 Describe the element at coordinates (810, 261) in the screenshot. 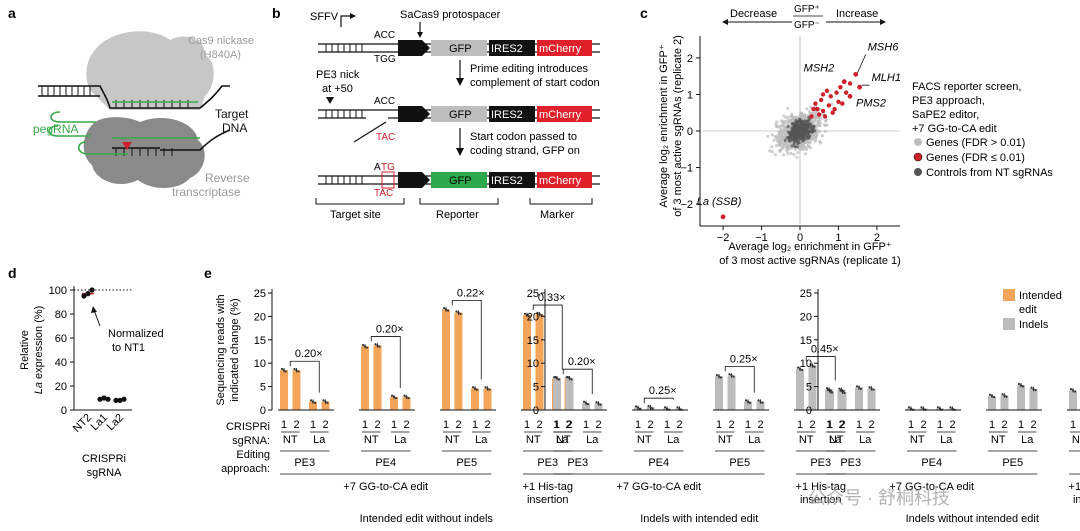

I see `scatter-xlabel-2: of 3 most active sgRNAs (replicate 1)` at that location.